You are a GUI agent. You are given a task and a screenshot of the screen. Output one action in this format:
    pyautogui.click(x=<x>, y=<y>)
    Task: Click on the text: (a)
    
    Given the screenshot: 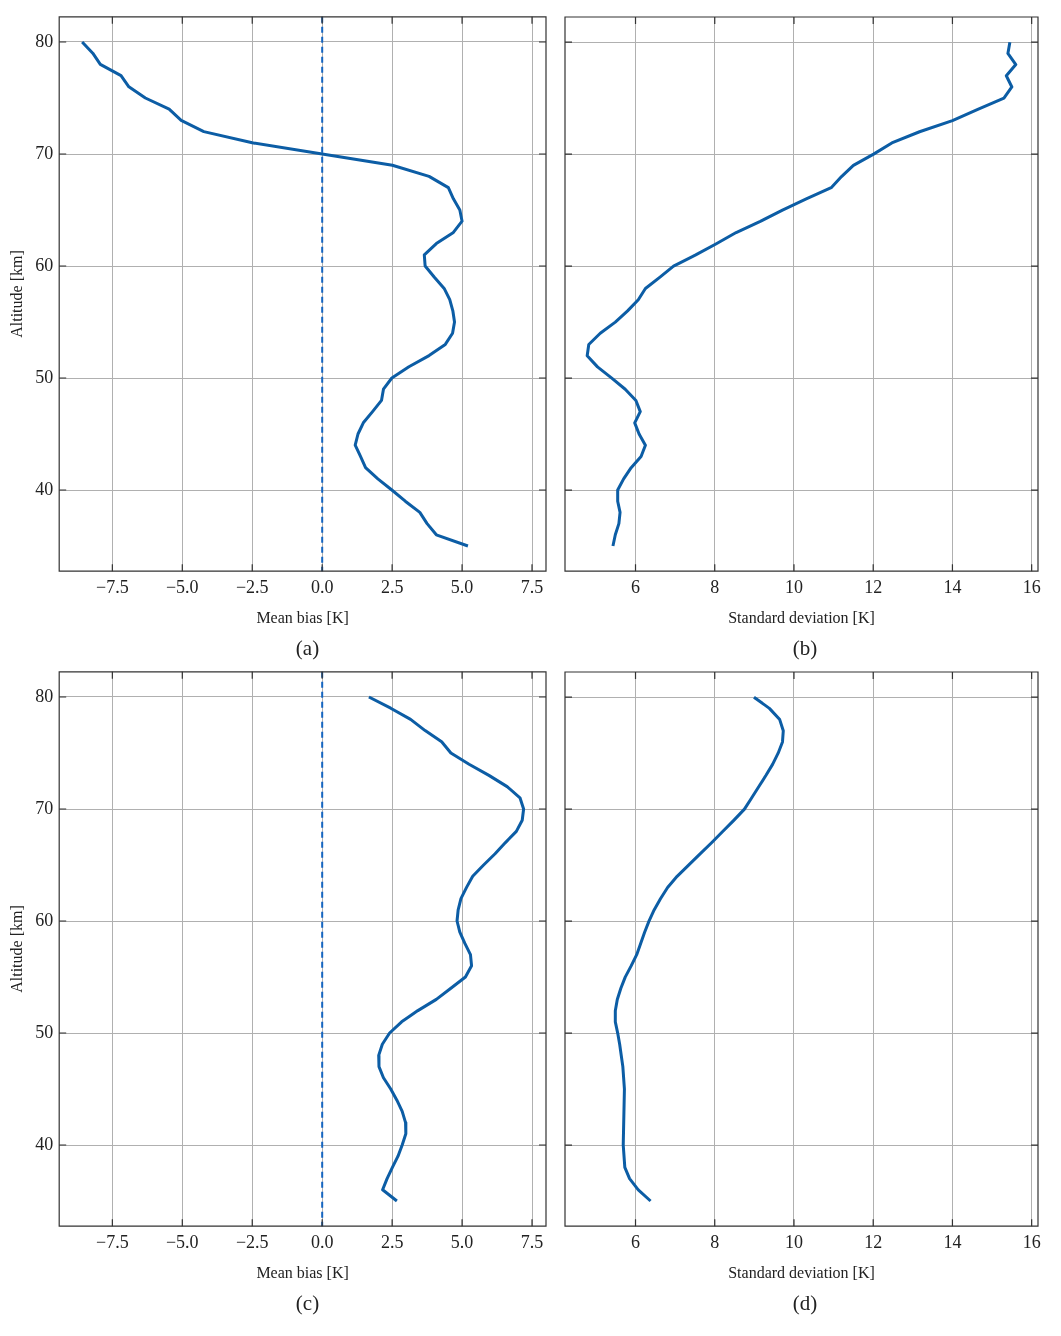 What is the action you would take?
    pyautogui.click(x=307, y=648)
    